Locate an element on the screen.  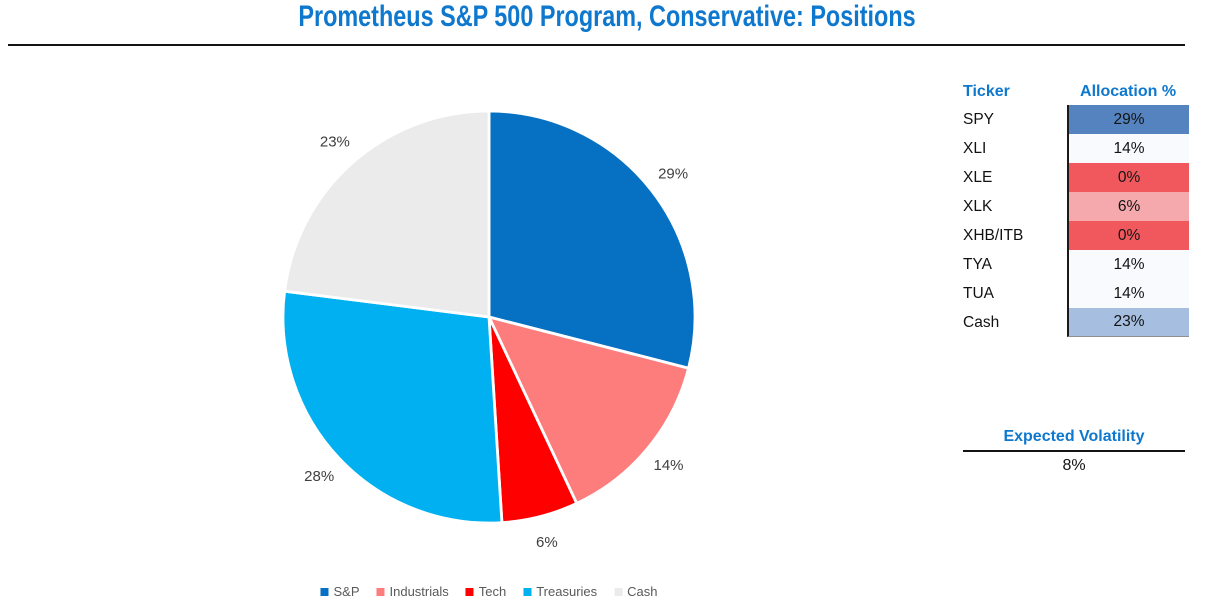
legend-item-tech: Tech is located at coordinates (486, 591).